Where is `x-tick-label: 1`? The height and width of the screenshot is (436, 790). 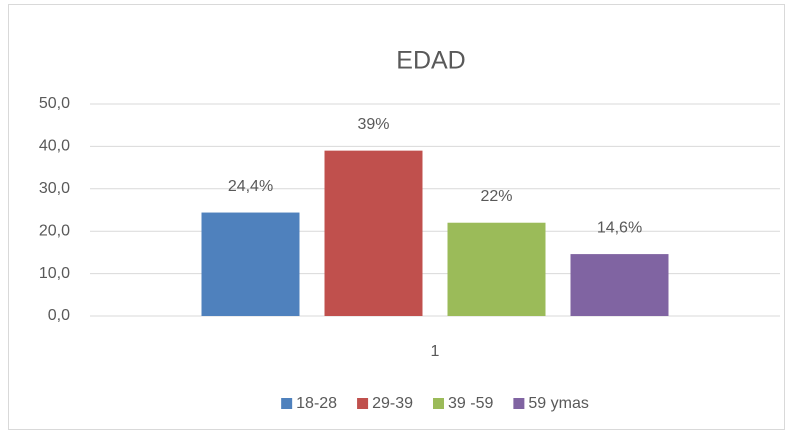
x-tick-label: 1 is located at coordinates (435, 351).